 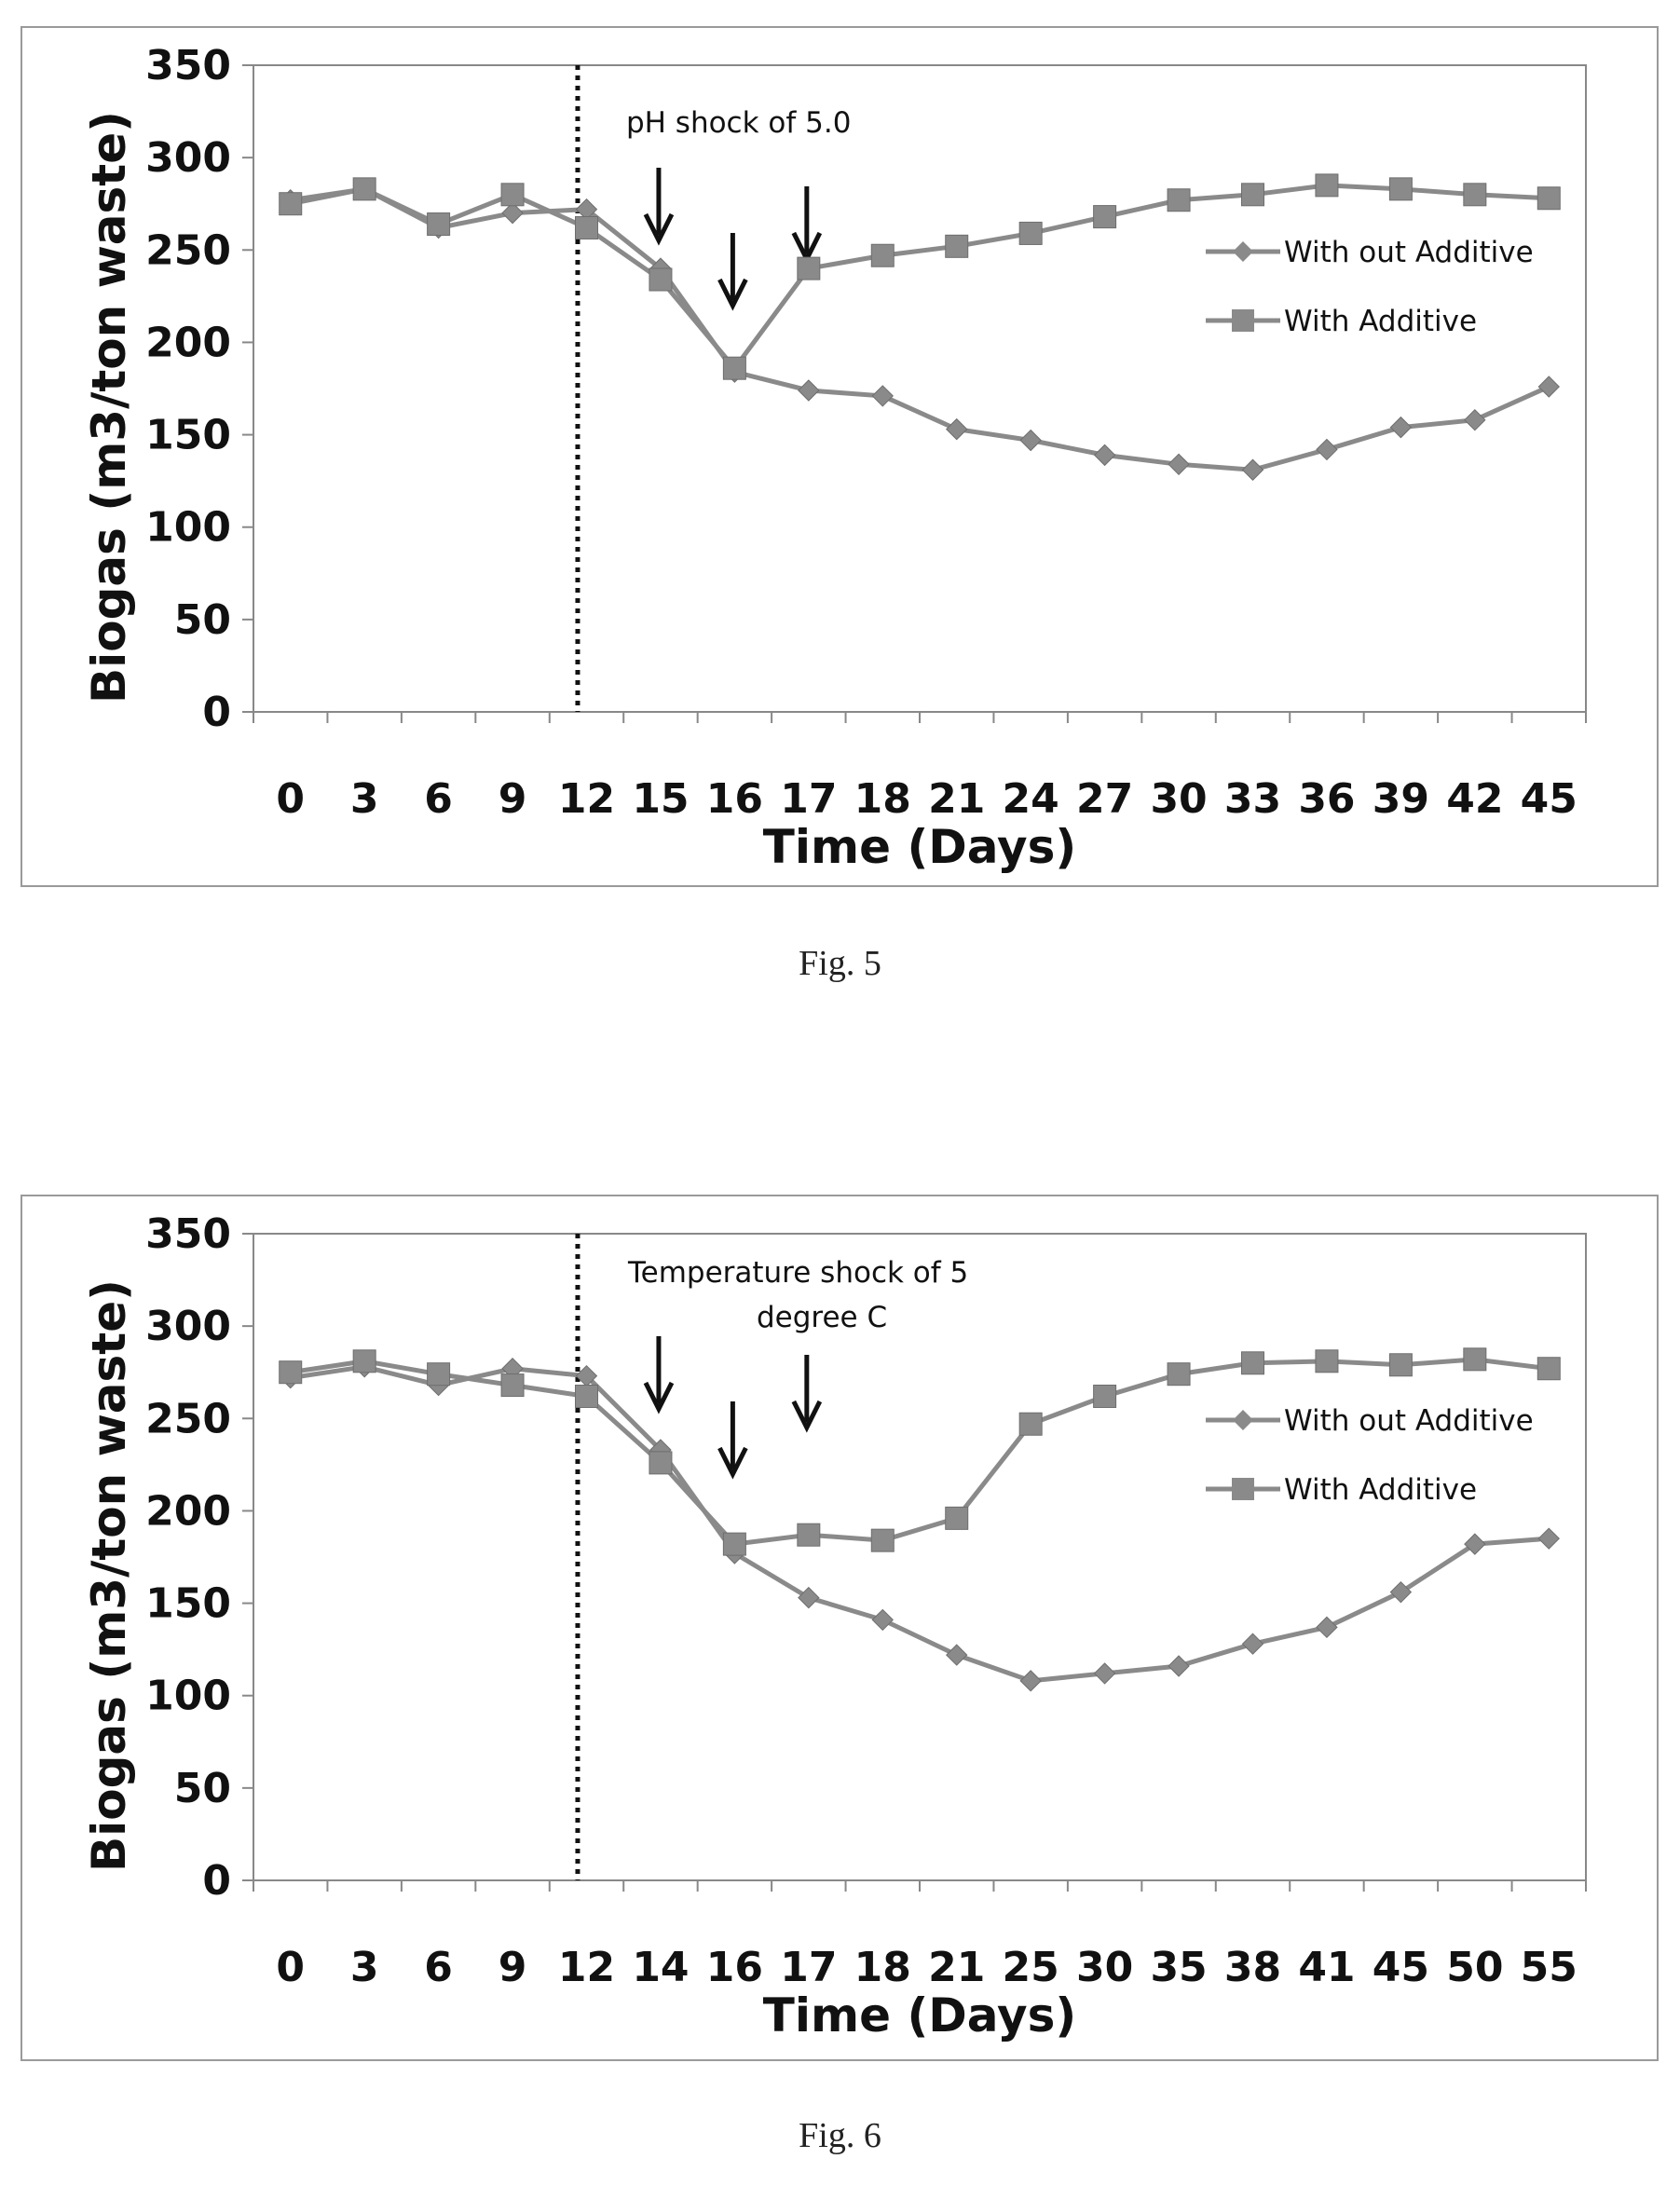 I want to click on legend-marker-square, so click(x=1243, y=1489).